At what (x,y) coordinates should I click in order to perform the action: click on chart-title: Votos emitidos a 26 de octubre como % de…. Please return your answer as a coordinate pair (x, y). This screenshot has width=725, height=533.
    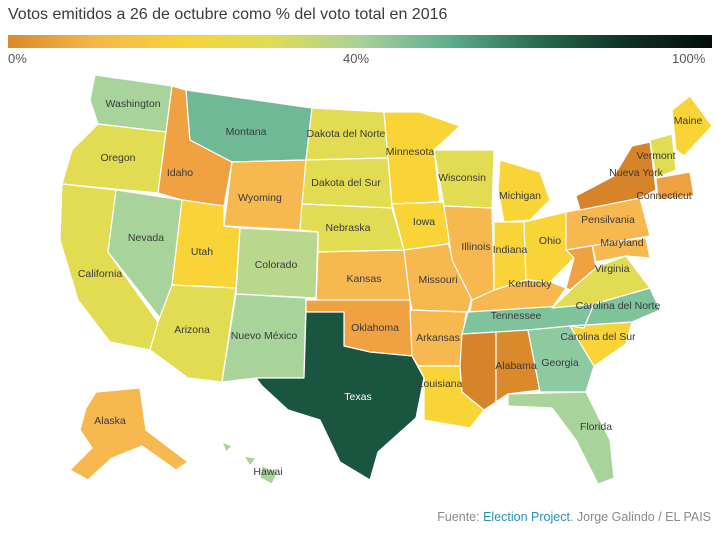
    Looking at the image, I should click on (228, 14).